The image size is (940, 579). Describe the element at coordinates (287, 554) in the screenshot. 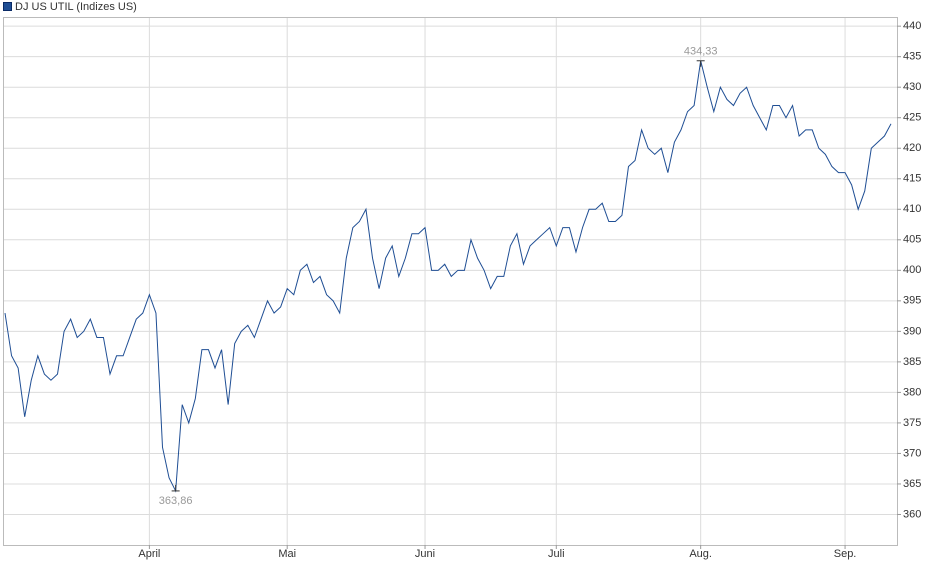

I see `x-tick-label: Mai` at that location.